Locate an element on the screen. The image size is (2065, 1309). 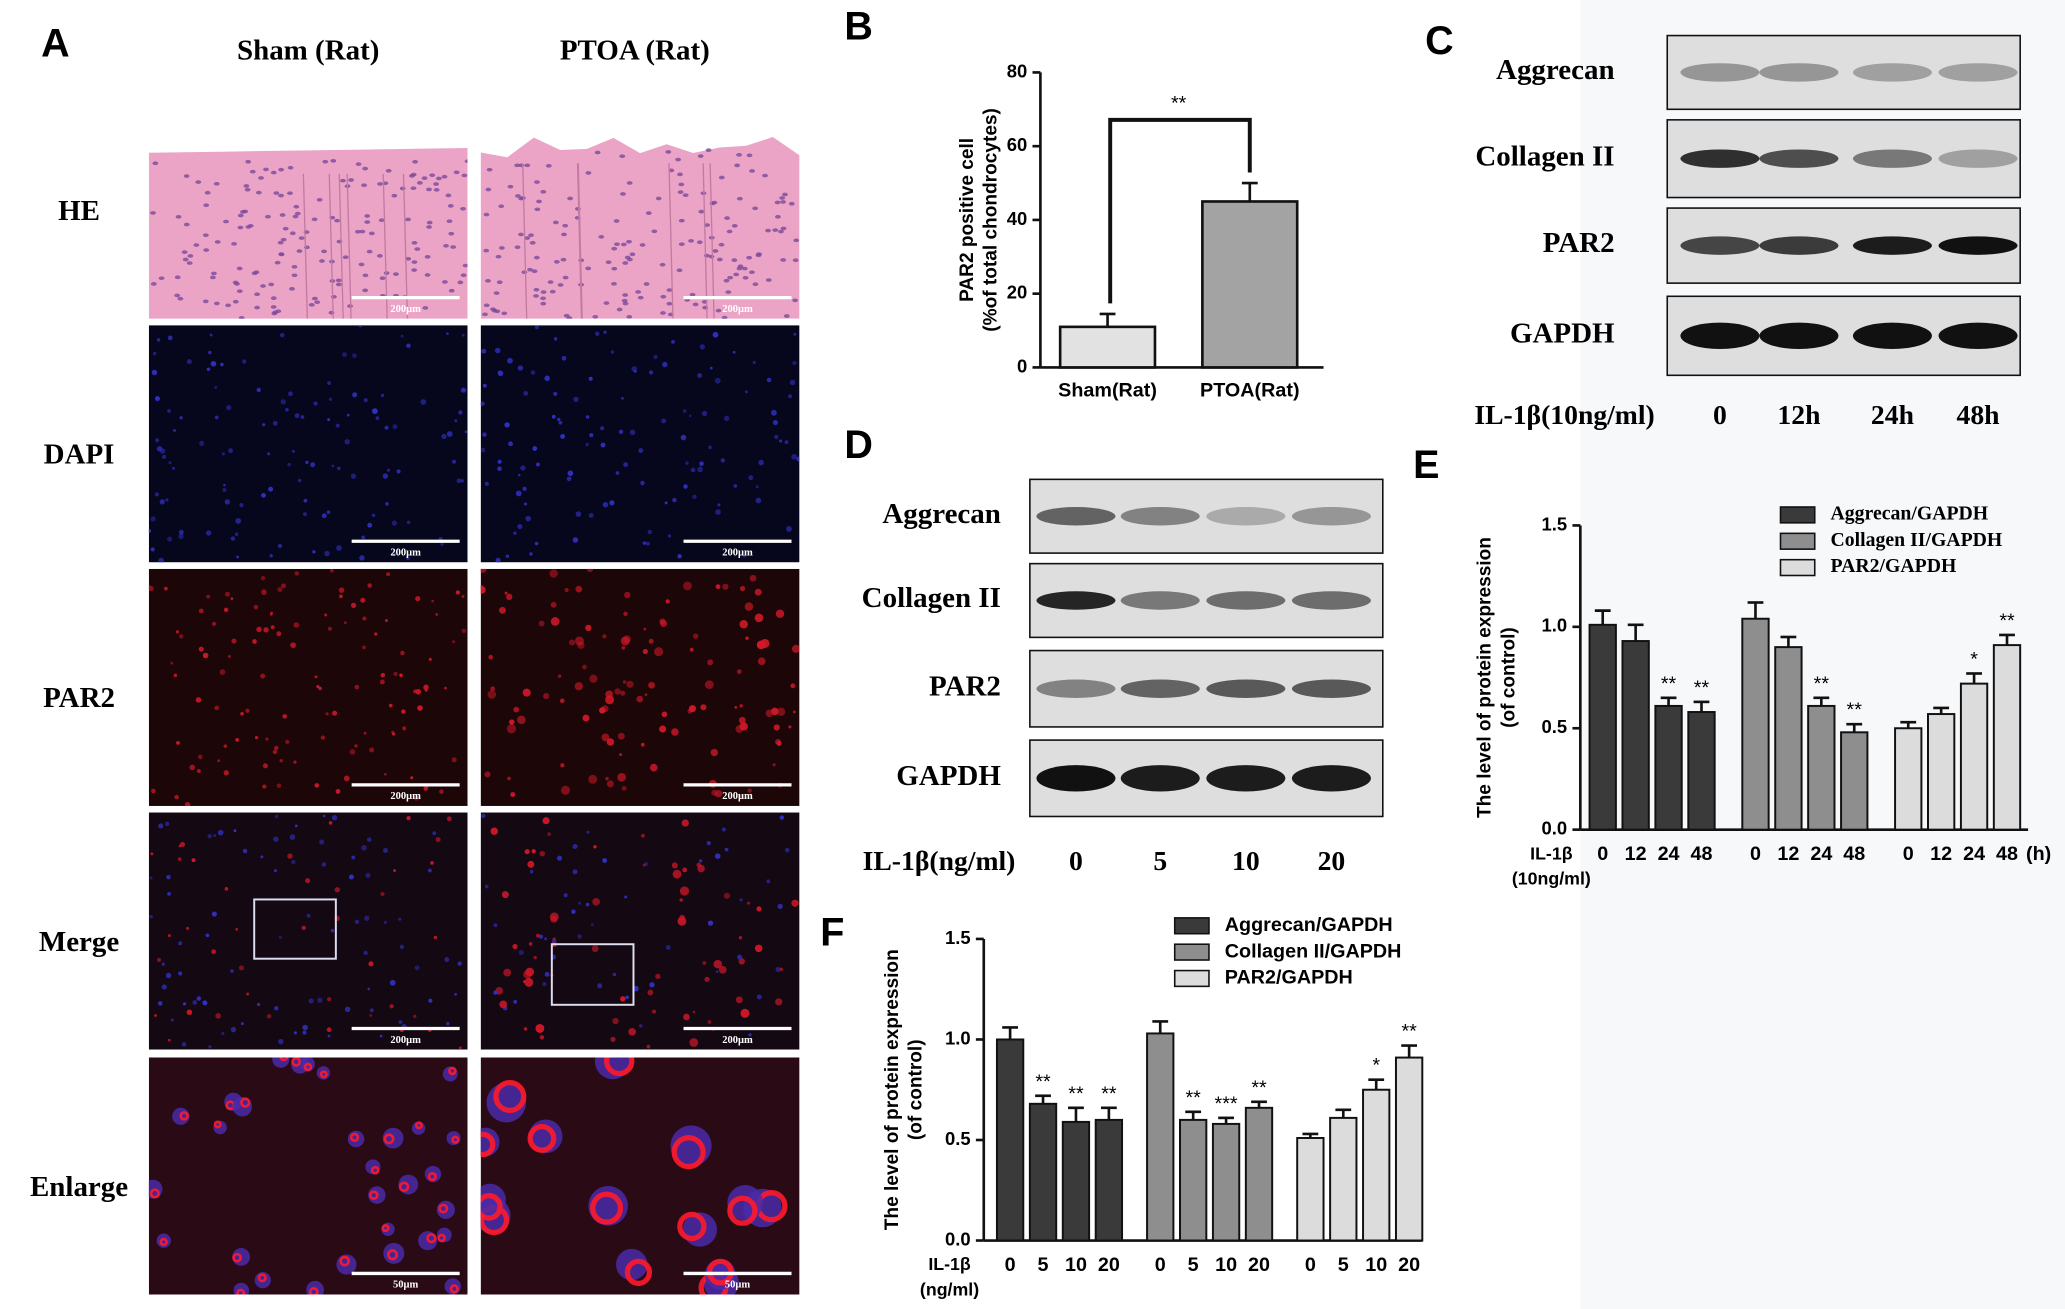
y-tick-label: 0.0 is located at coordinates (958, 1238).